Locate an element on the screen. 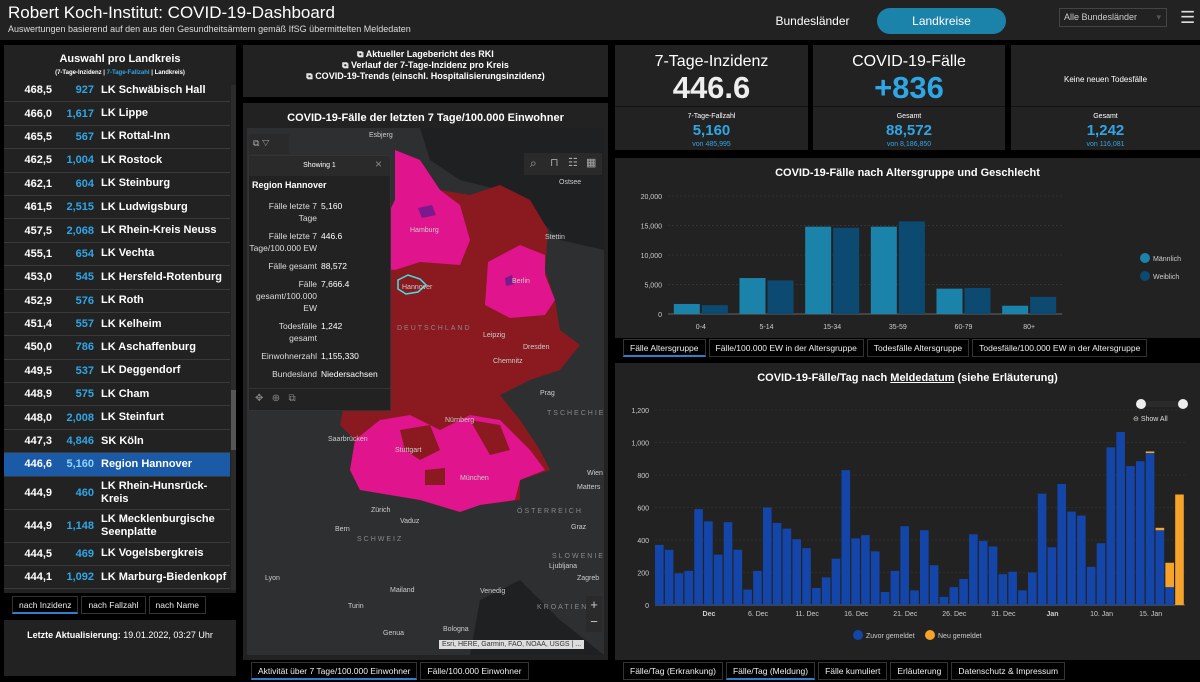 The height and width of the screenshot is (682, 1200). scrollbar-thumb is located at coordinates (233, 420).